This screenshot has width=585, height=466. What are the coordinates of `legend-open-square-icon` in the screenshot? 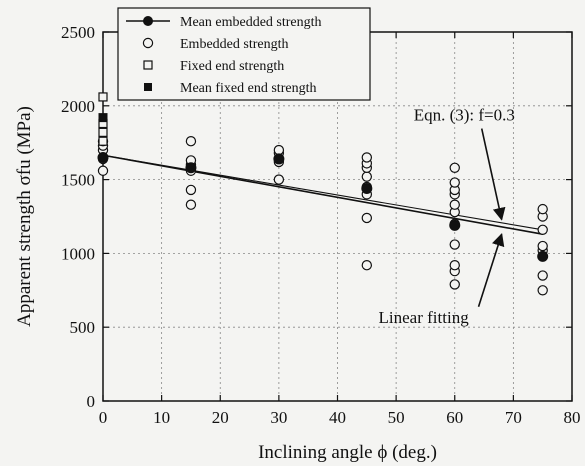 It's located at (148, 65).